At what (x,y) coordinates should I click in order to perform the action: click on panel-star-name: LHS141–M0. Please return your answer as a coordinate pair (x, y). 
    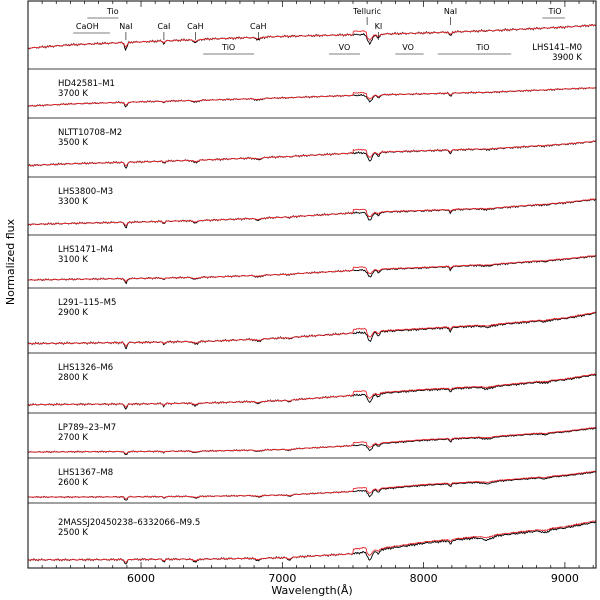
    Looking at the image, I should click on (557, 48).